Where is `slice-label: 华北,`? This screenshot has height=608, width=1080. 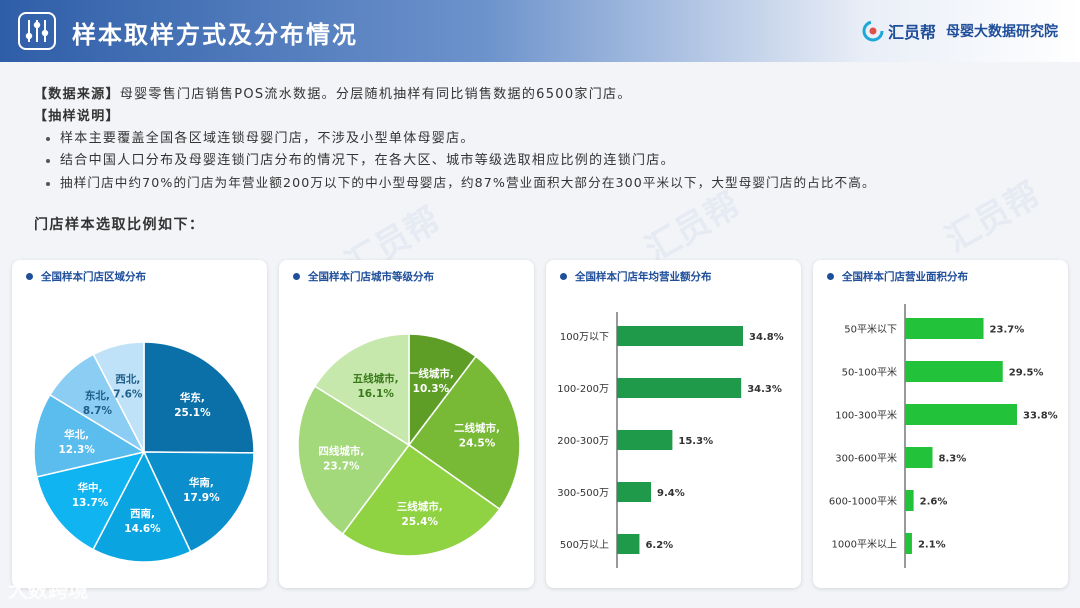 slice-label: 华北, is located at coordinates (76, 434).